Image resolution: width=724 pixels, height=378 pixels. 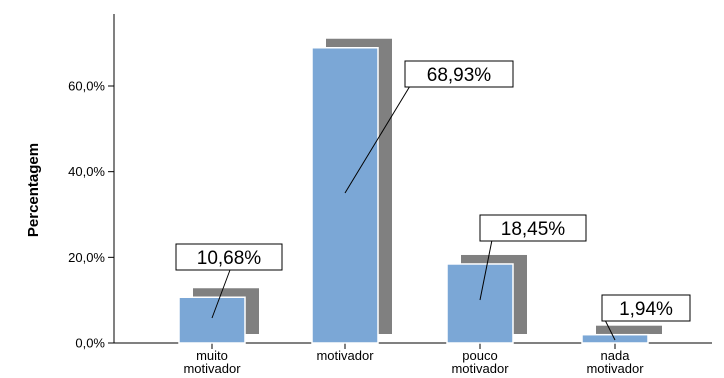 What do you see at coordinates (90, 343) in the screenshot?
I see `y-tick-label: 0,0%` at bounding box center [90, 343].